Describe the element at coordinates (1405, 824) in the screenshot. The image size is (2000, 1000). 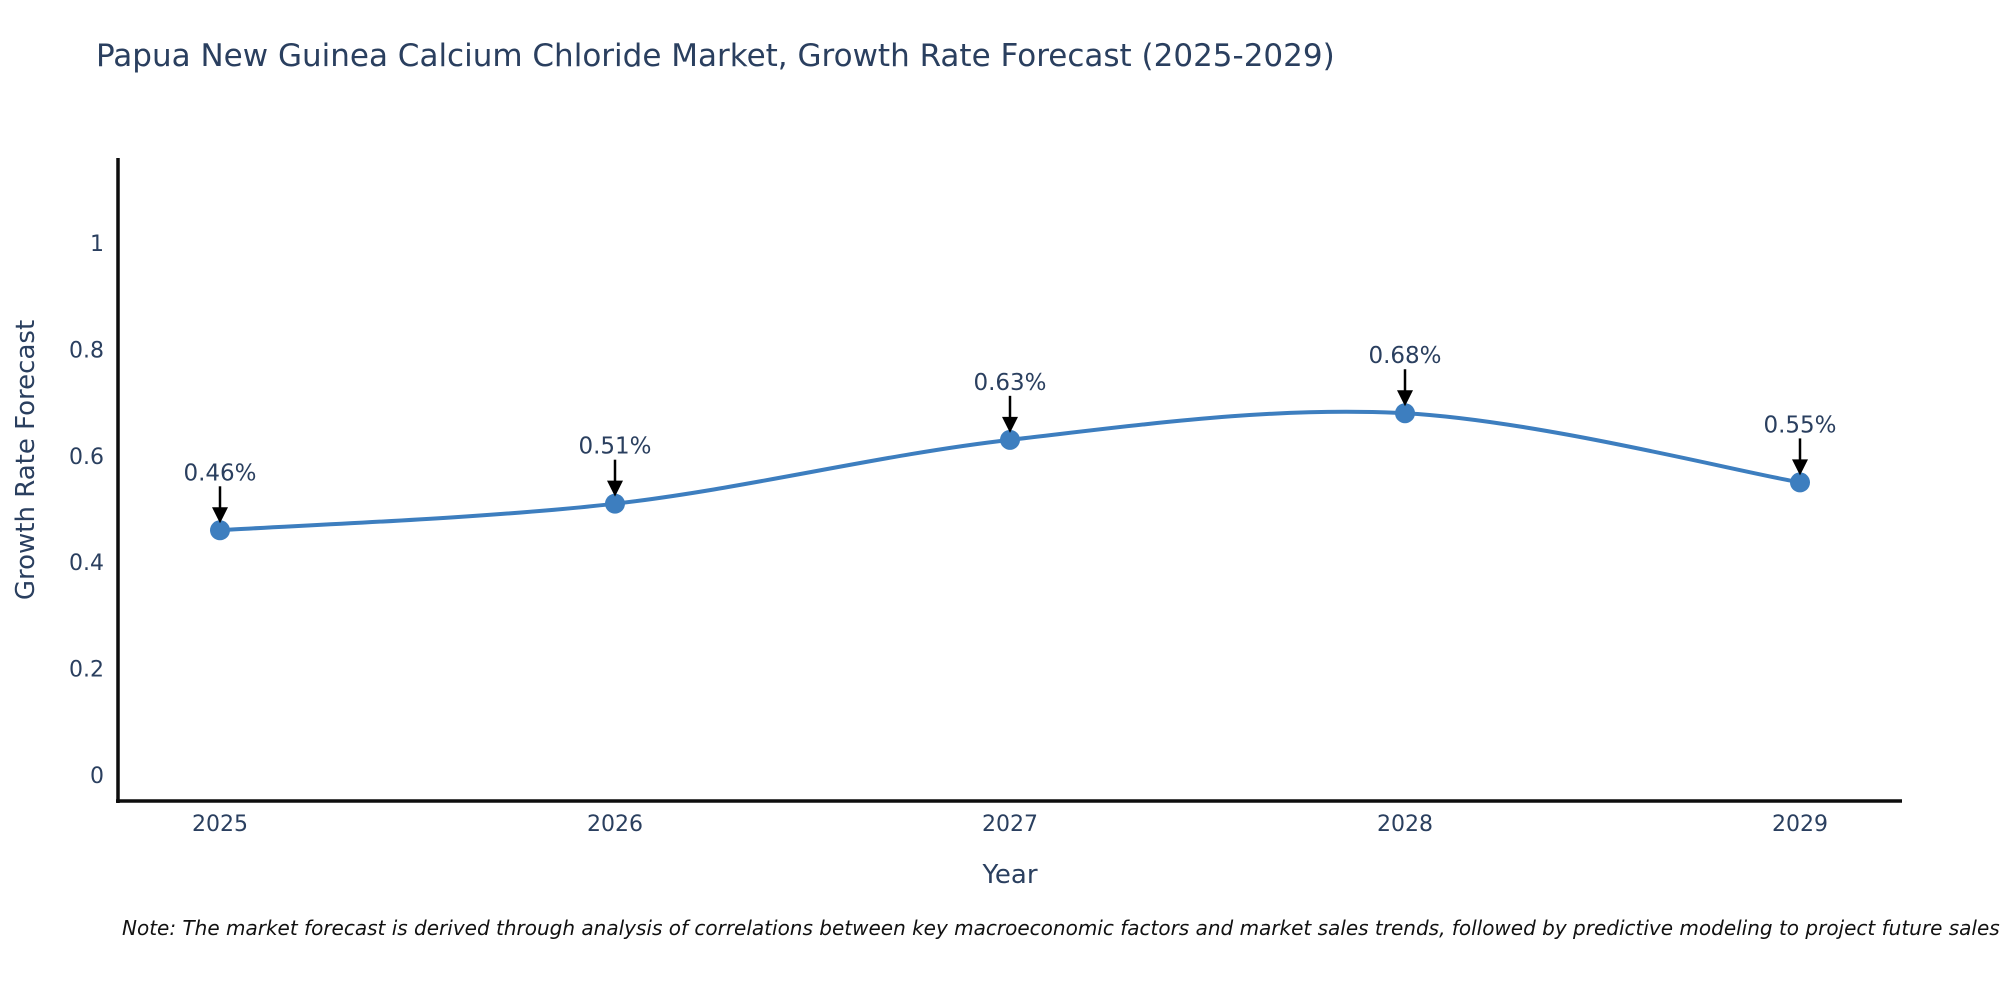
I see `x-tick-label: 2028` at that location.